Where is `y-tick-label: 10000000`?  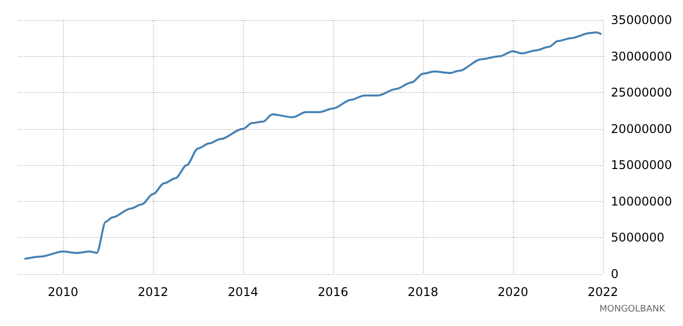 y-tick-label: 10000000 is located at coordinates (641, 201).